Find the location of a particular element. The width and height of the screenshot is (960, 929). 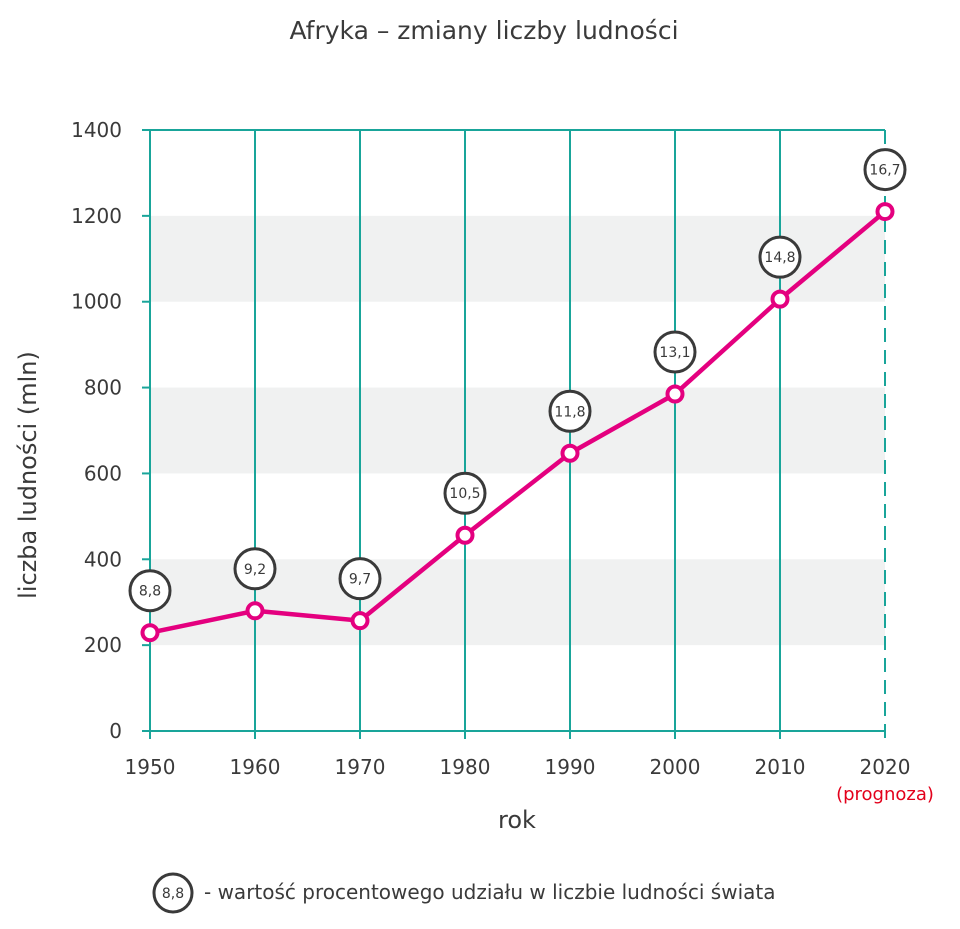

point-1960 is located at coordinates (255, 611).